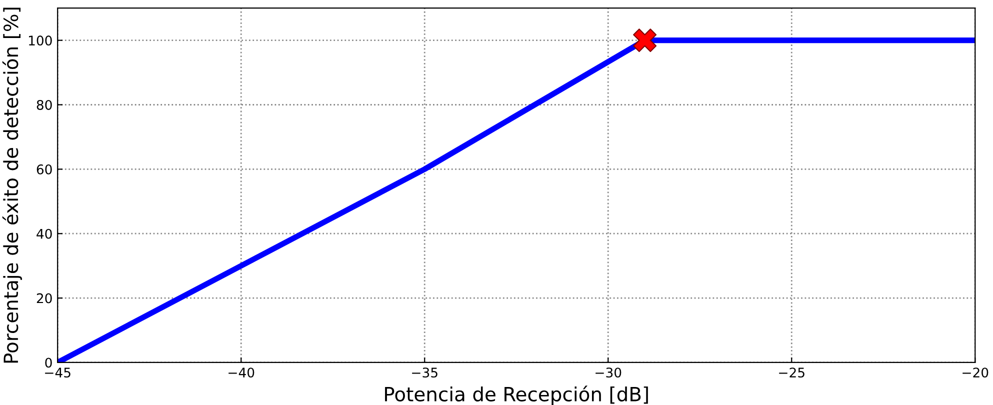  What do you see at coordinates (425, 373) in the screenshot?
I see `x-tick-label: −35` at bounding box center [425, 373].